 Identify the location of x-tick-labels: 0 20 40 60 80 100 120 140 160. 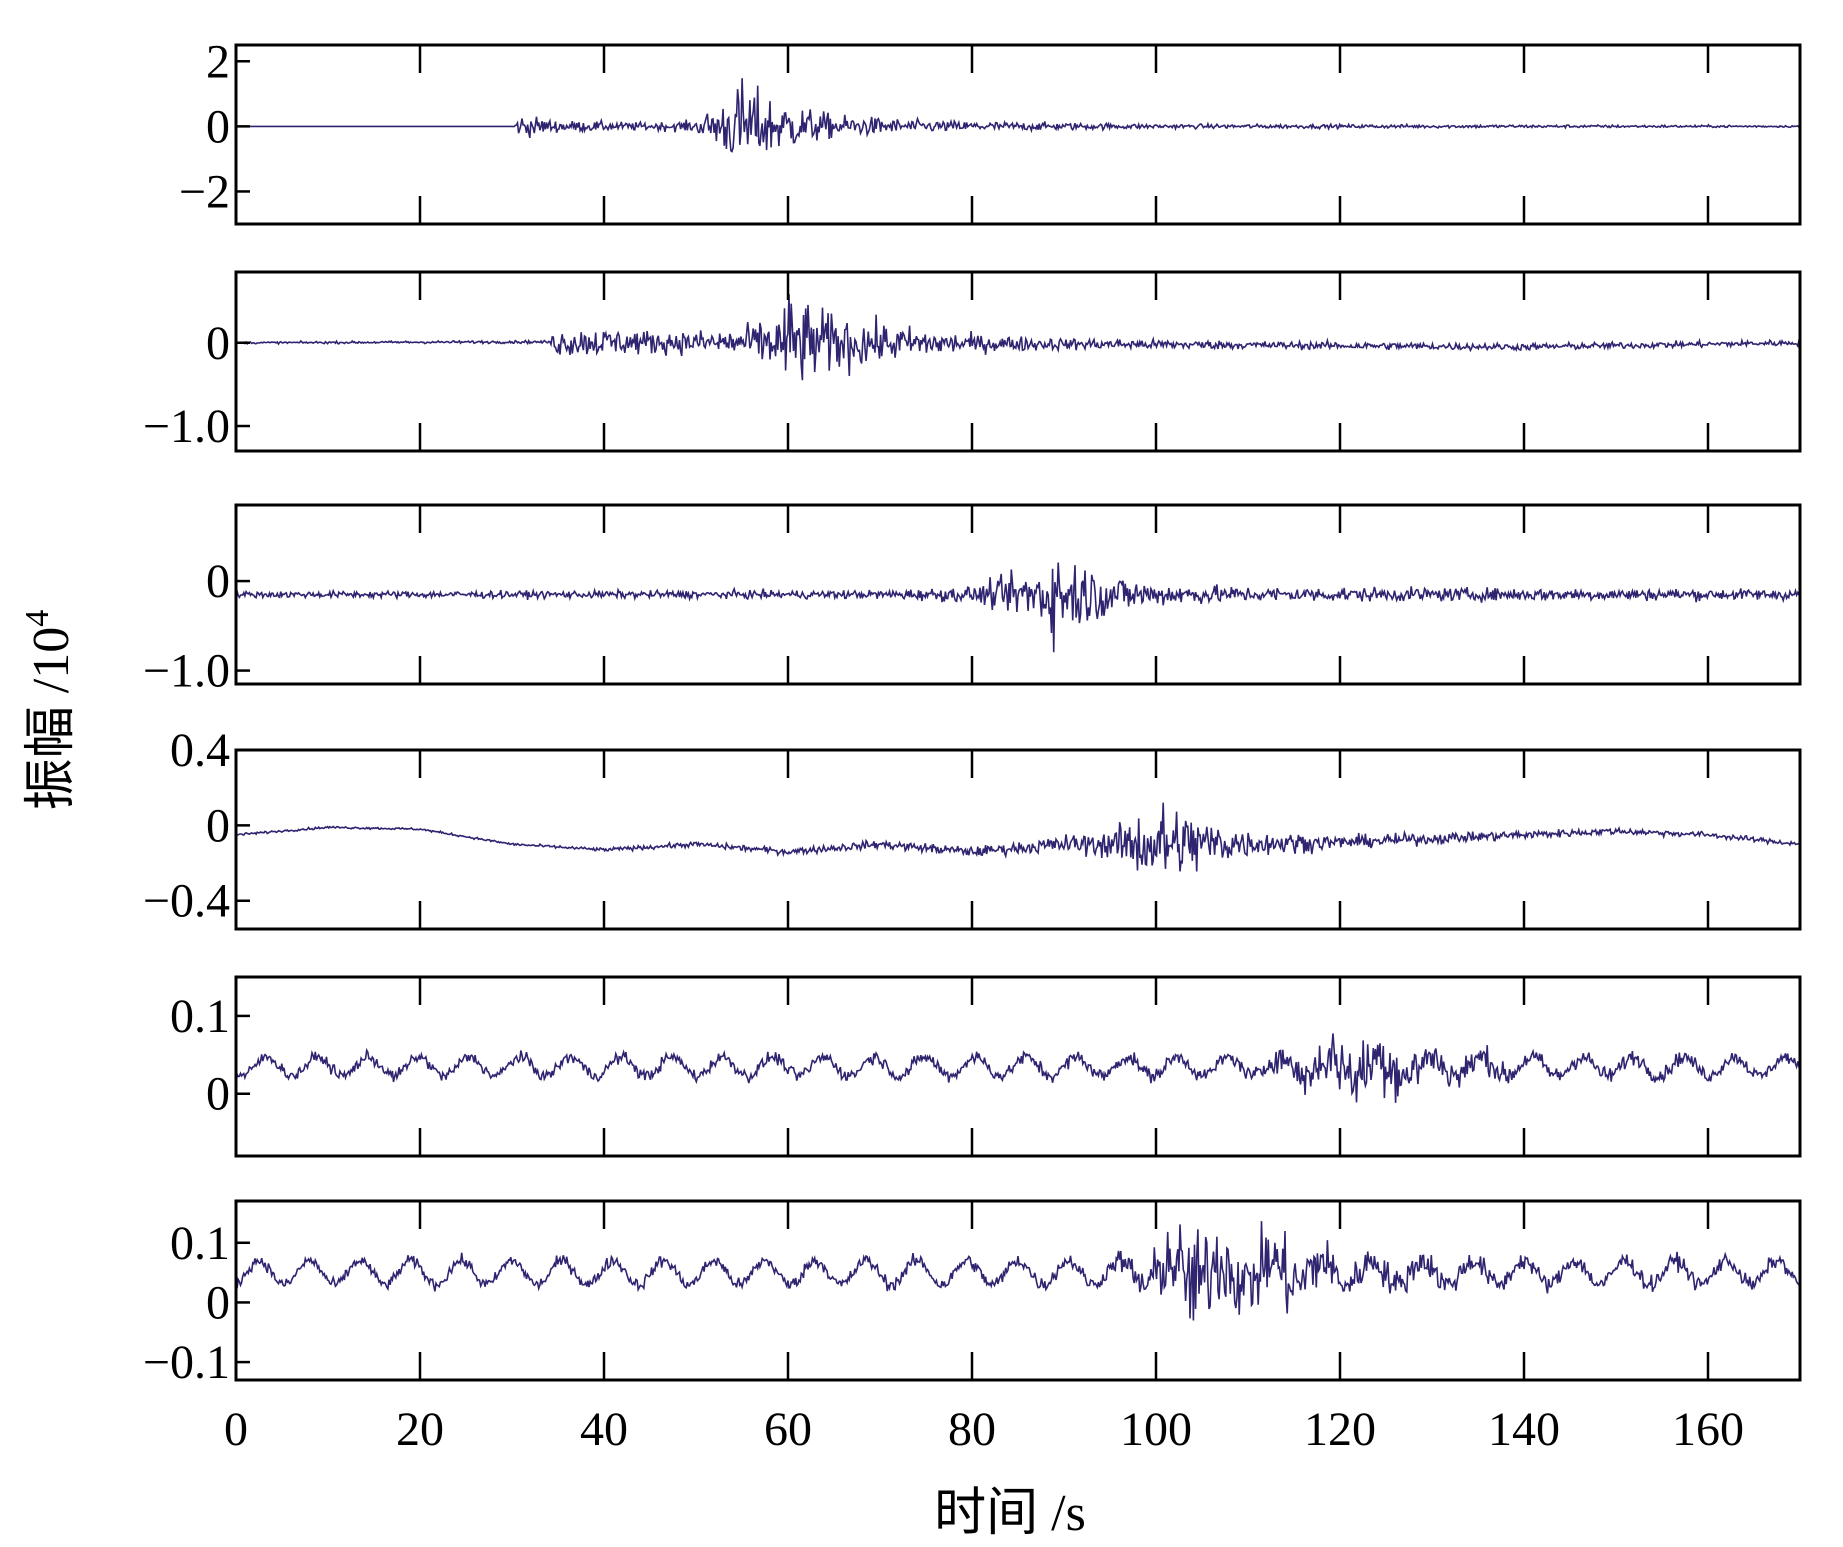
(984, 1429).